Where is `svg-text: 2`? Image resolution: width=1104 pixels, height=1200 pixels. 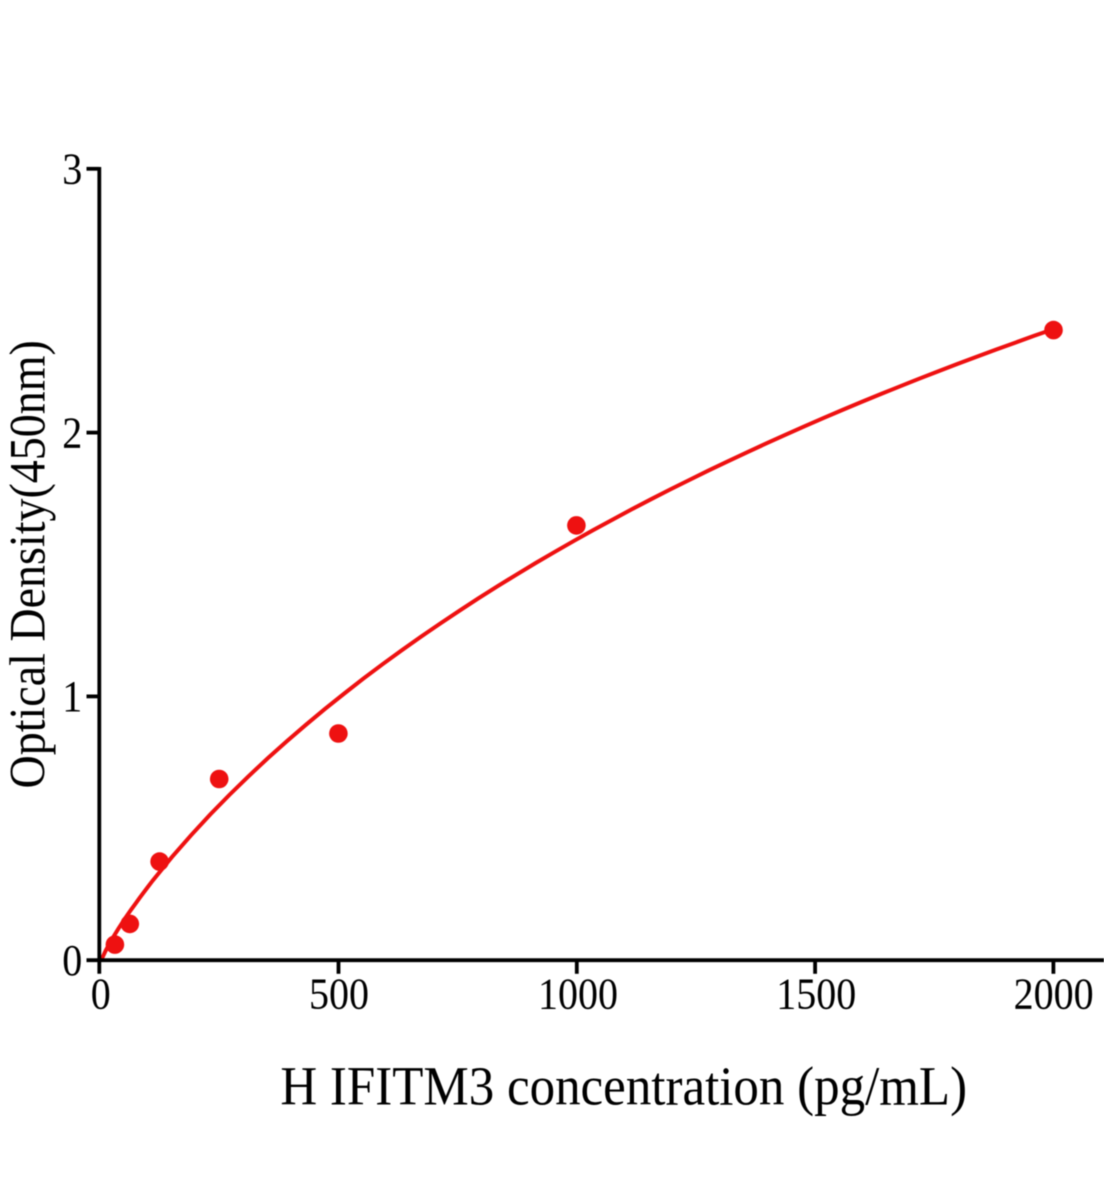 svg-text: 2 is located at coordinates (72, 432).